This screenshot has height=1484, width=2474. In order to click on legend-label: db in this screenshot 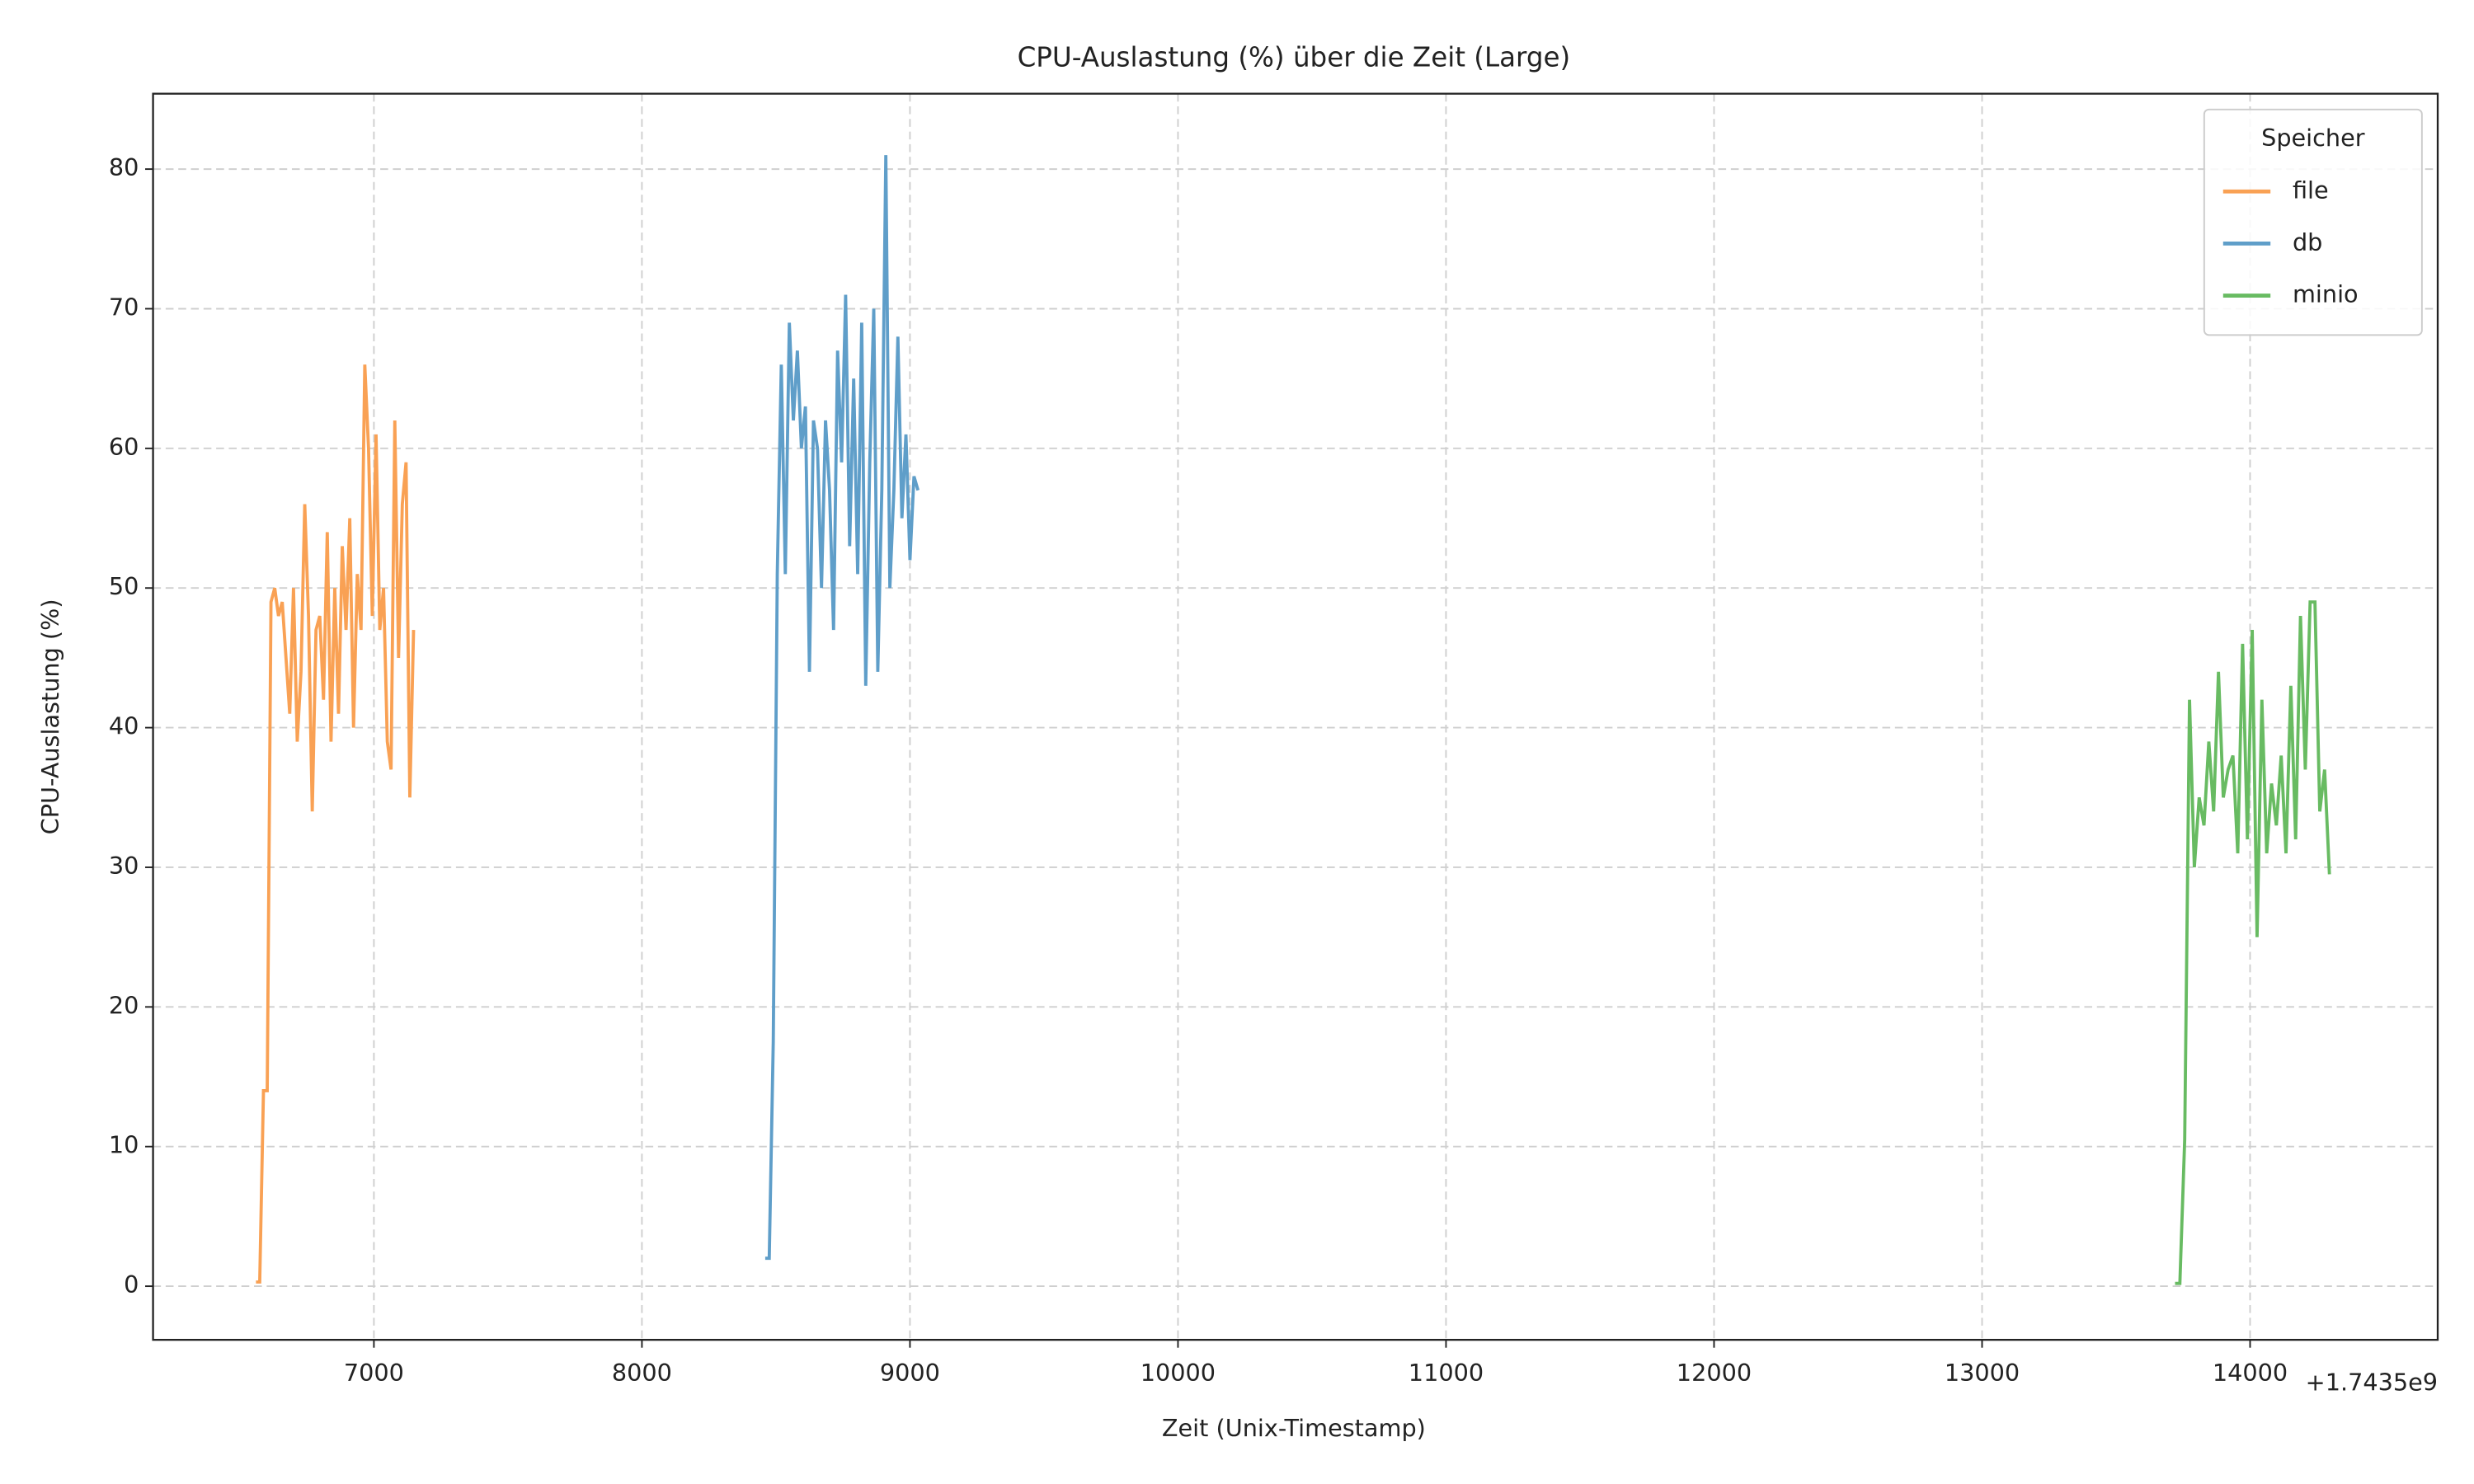, I will do `click(2307, 242)`.